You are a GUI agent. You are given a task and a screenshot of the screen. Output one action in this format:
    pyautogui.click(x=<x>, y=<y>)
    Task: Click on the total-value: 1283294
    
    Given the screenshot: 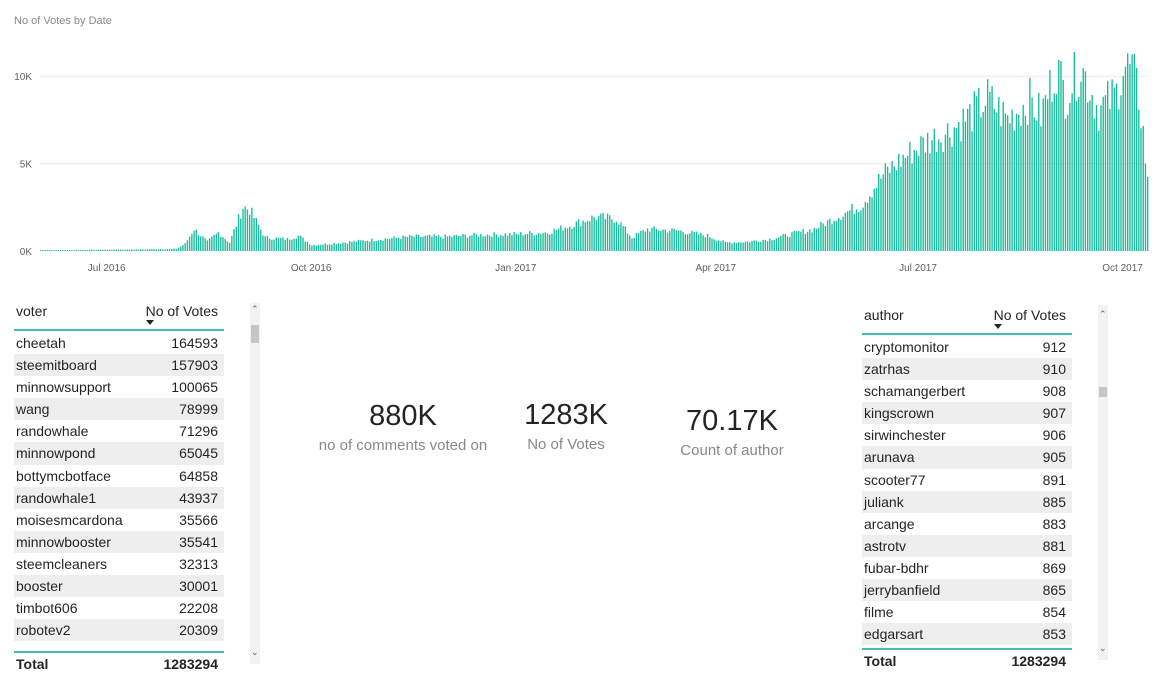 What is the action you would take?
    pyautogui.click(x=1038, y=661)
    